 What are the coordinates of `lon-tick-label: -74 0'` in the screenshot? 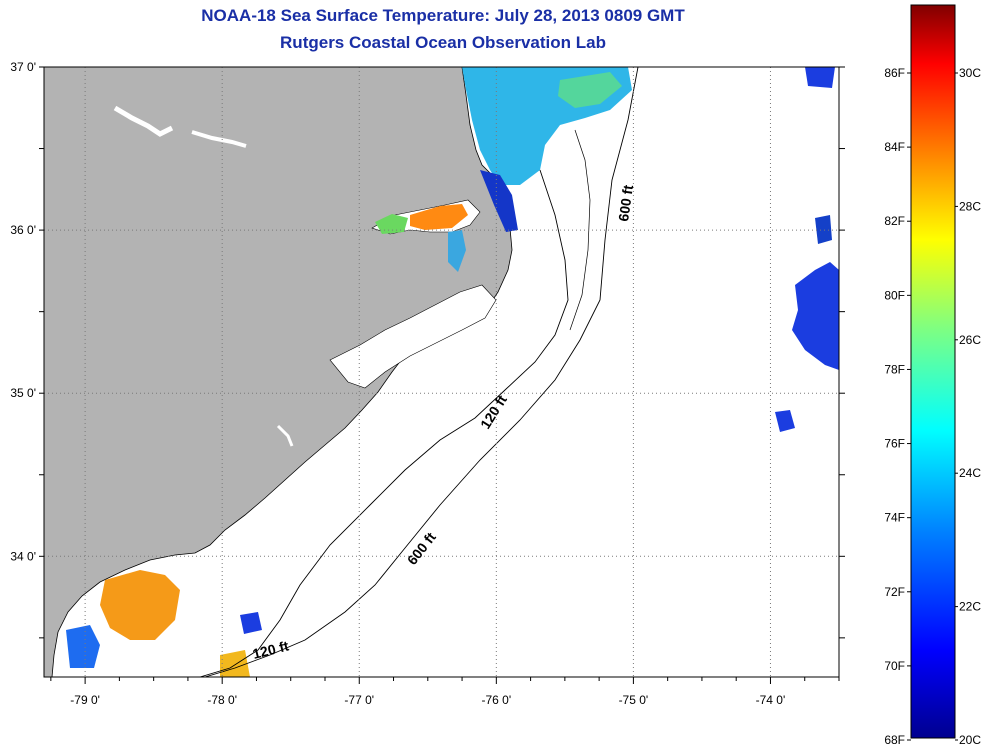 It's located at (771, 700).